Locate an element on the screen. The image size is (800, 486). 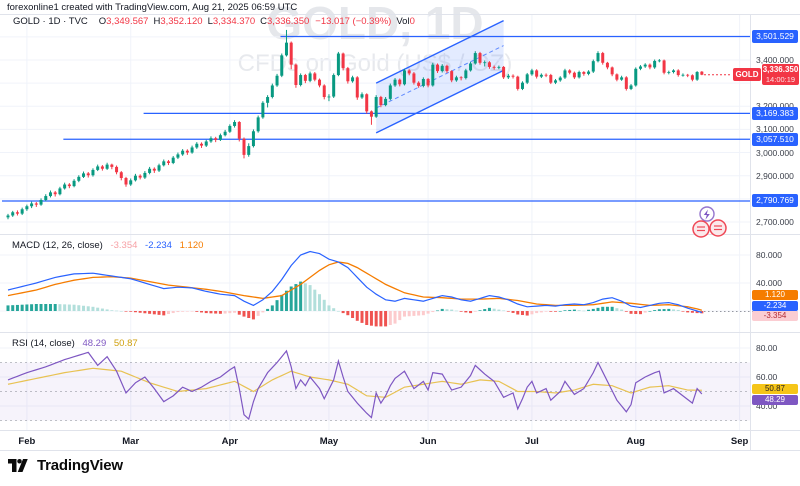
high-value: 3,352.120 is located at coordinates (181, 21).